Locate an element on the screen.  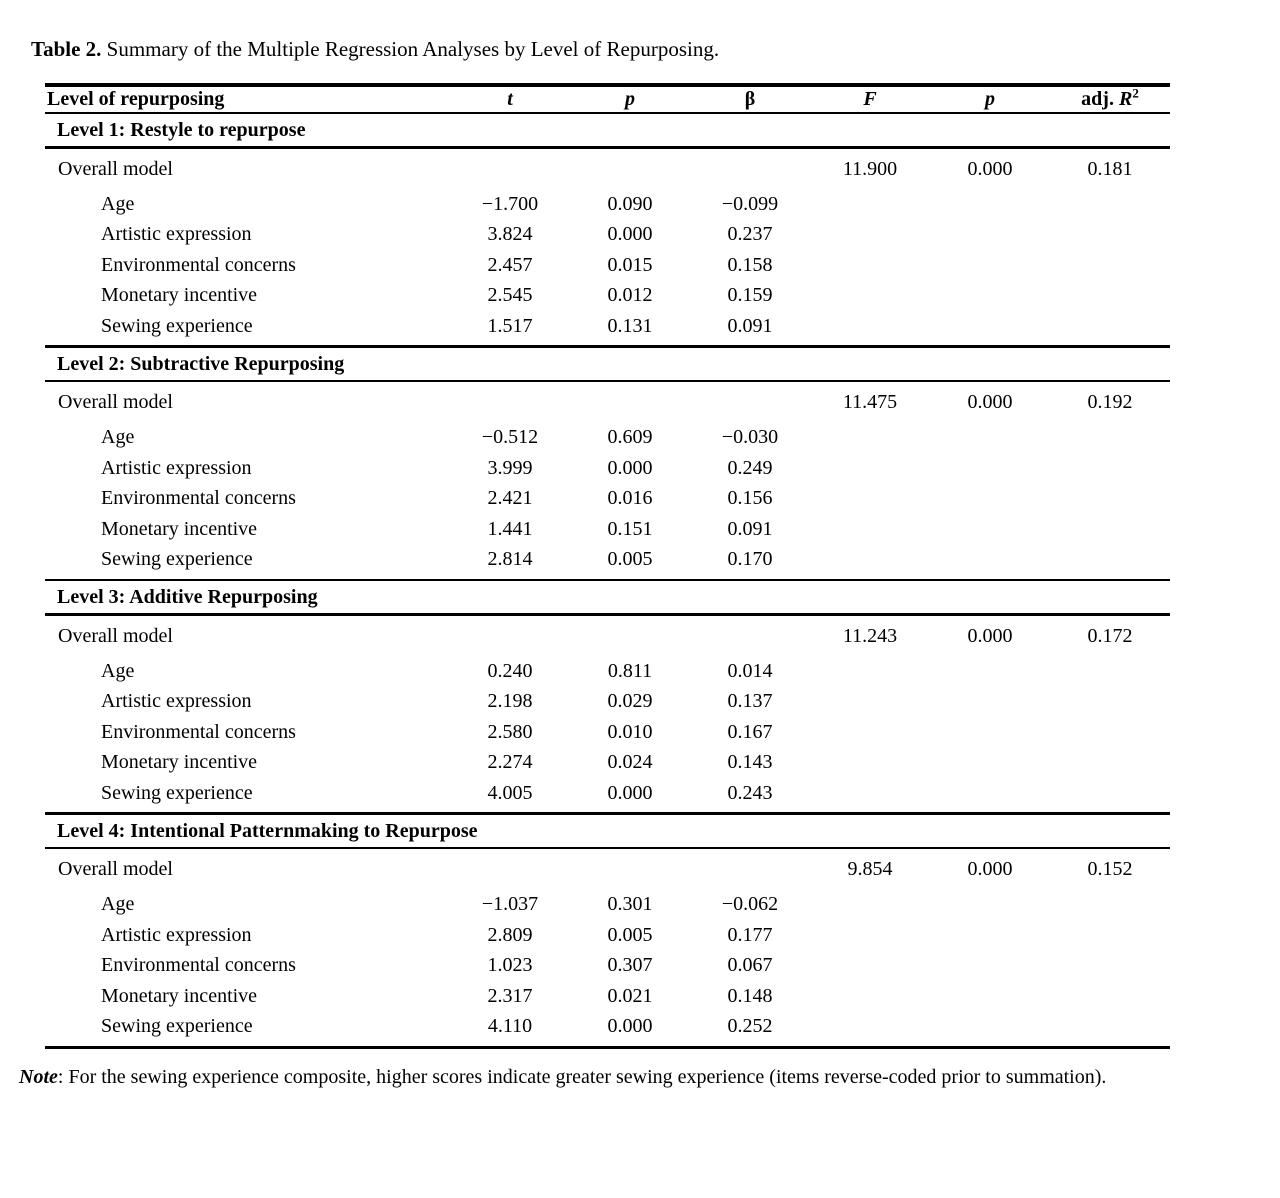
beta-value: 0.249 is located at coordinates (750, 467).